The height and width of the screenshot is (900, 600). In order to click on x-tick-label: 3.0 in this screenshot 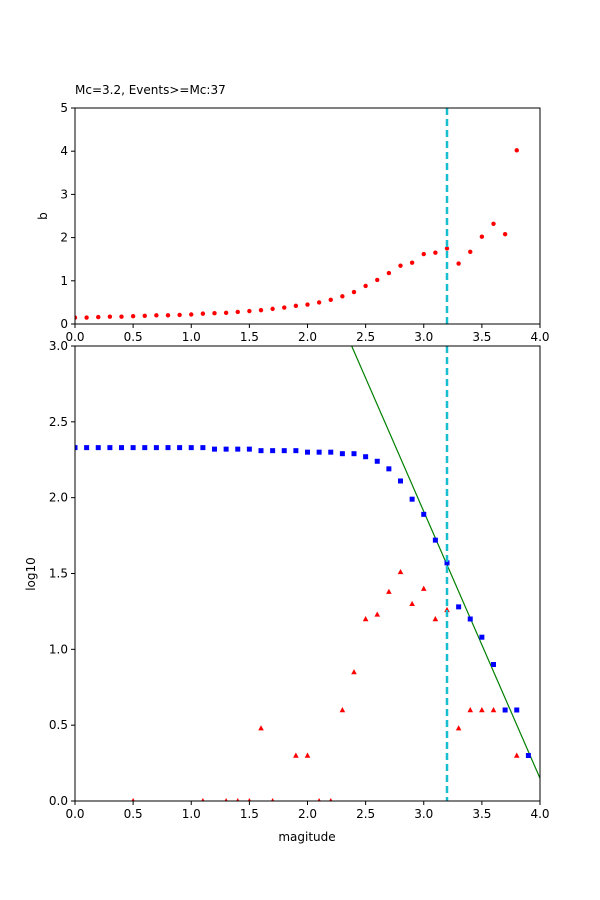, I will do `click(423, 337)`.